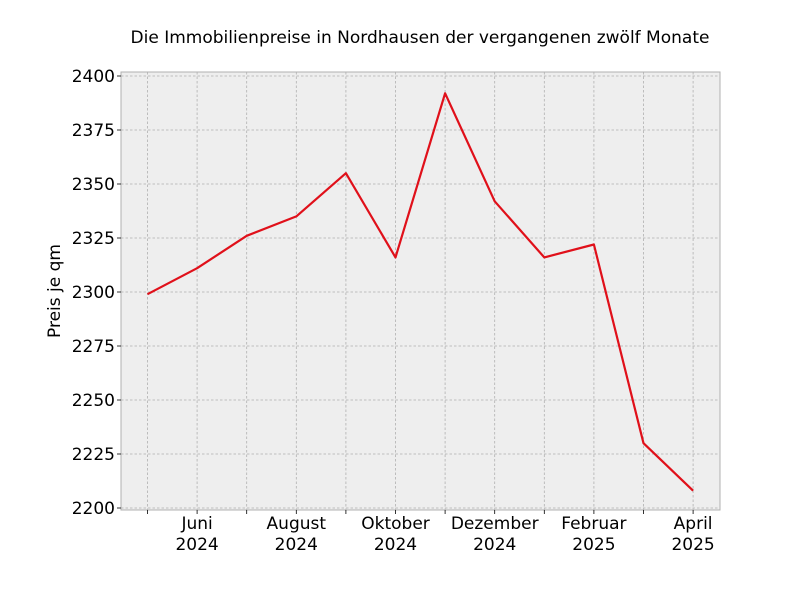 This screenshot has height=600, width=800. What do you see at coordinates (93, 239) in the screenshot?
I see `y-tick-label: 2325` at bounding box center [93, 239].